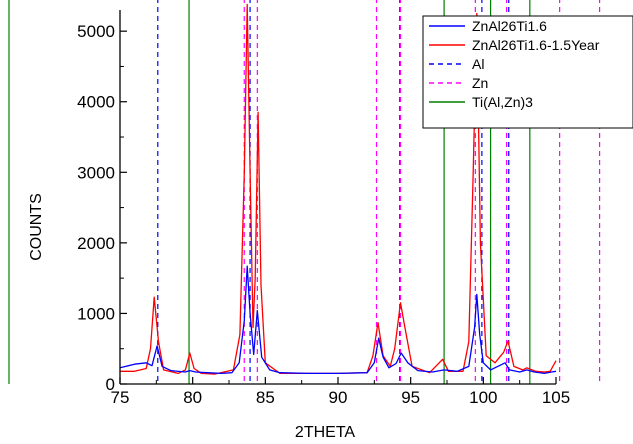 This screenshot has height=444, width=633. Describe the element at coordinates (480, 83) in the screenshot. I see `legend-label: Zn` at that location.